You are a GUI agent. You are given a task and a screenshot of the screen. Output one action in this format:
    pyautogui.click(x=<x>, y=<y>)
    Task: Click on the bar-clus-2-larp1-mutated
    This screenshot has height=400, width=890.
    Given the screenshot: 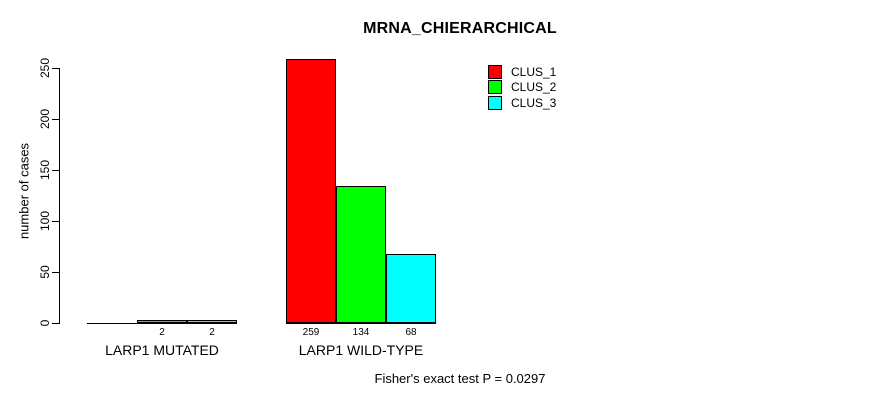 What is the action you would take?
    pyautogui.click(x=162, y=321)
    